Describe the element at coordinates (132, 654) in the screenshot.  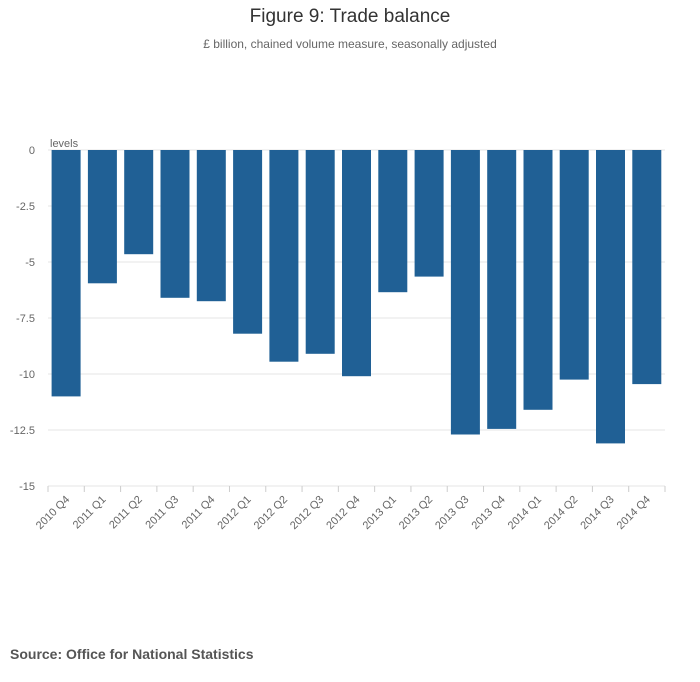
I see `source-note: Source: Office for National Statistics` at that location.